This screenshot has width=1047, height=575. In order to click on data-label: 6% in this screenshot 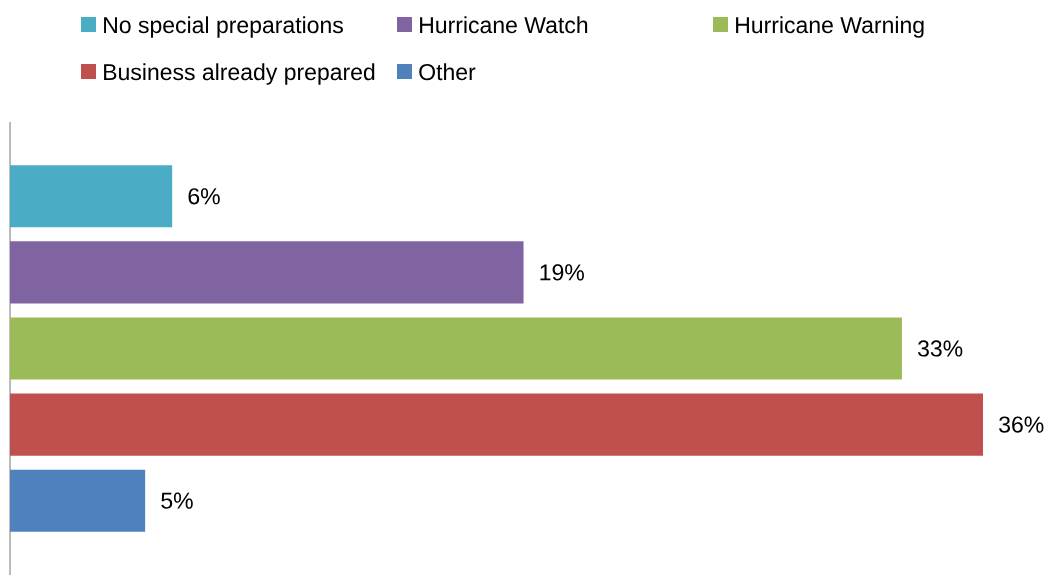, I will do `click(204, 196)`.